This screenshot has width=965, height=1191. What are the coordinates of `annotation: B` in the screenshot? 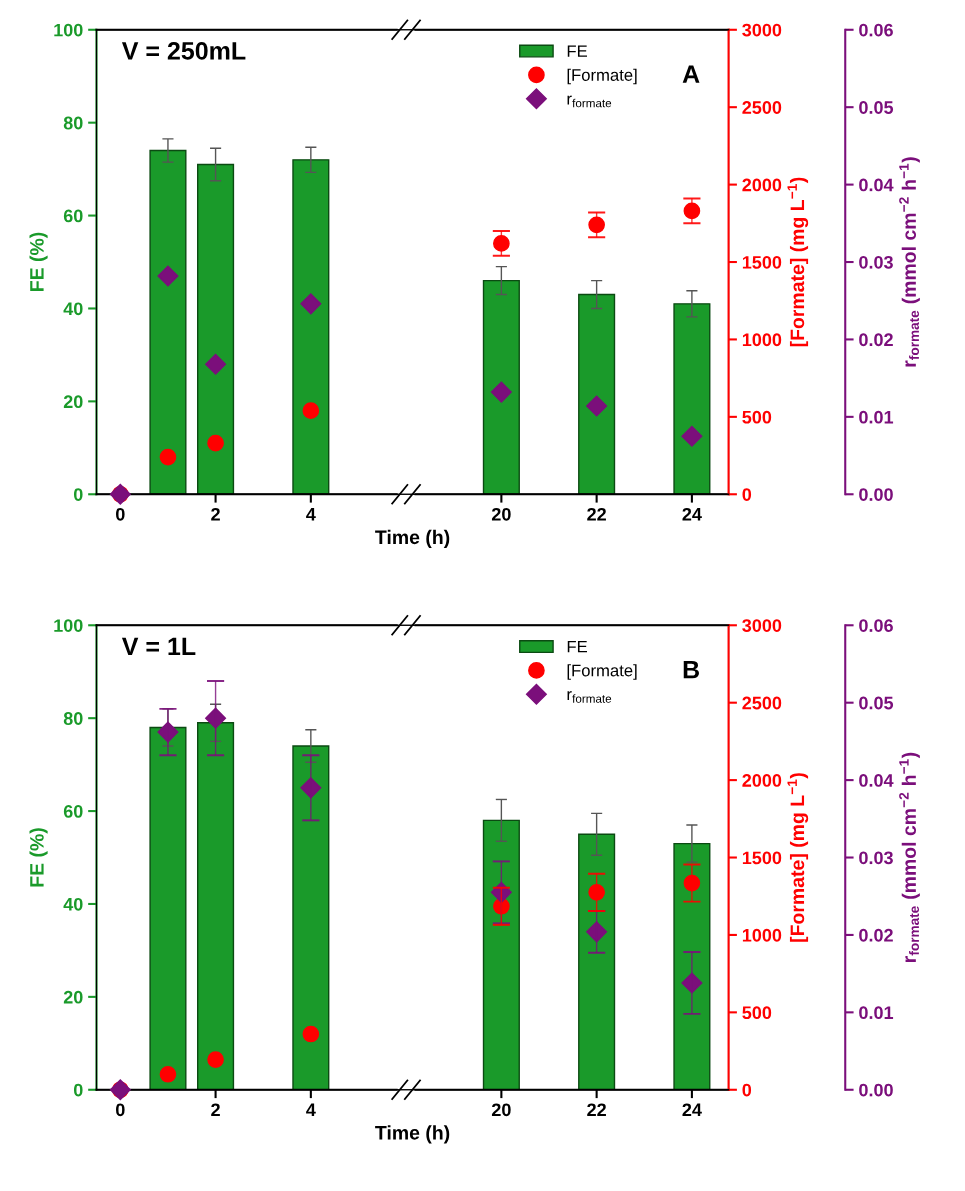 It's located at (691, 669).